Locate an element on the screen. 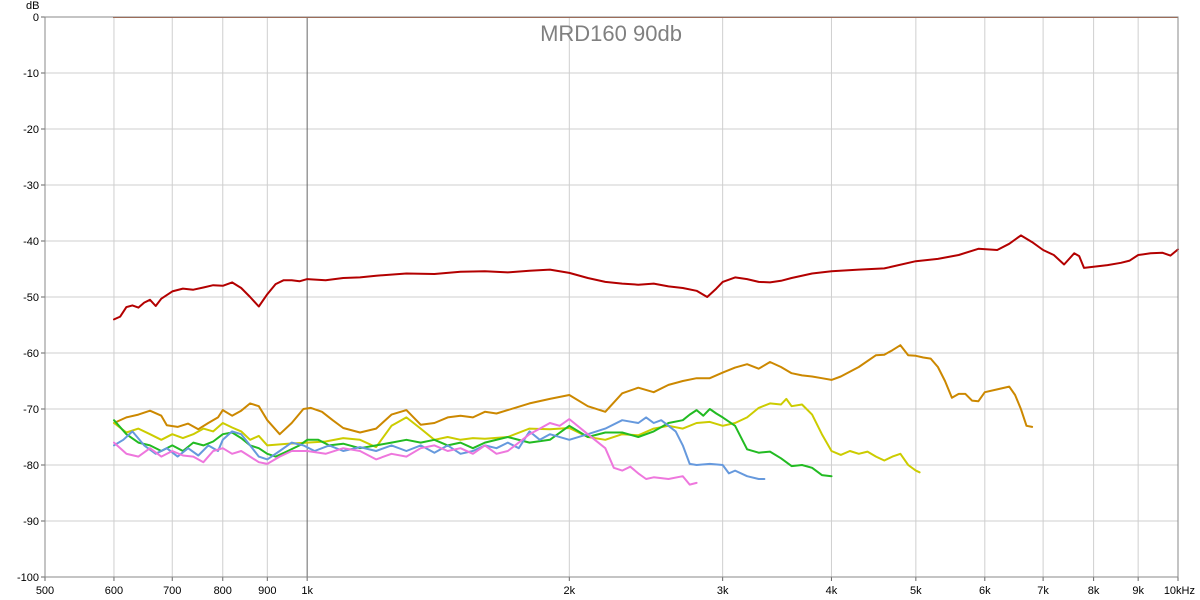  y-axis-ticks: 0 -10 -20 -30 -40 -50 -60 -70 -80 -90 -100 is located at coordinates (31, 298).